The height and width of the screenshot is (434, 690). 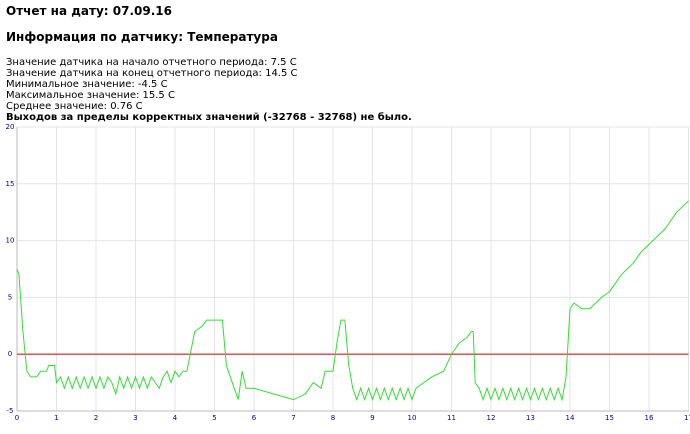 What do you see at coordinates (10, 127) in the screenshot?
I see `y-tick-label: 20` at bounding box center [10, 127].